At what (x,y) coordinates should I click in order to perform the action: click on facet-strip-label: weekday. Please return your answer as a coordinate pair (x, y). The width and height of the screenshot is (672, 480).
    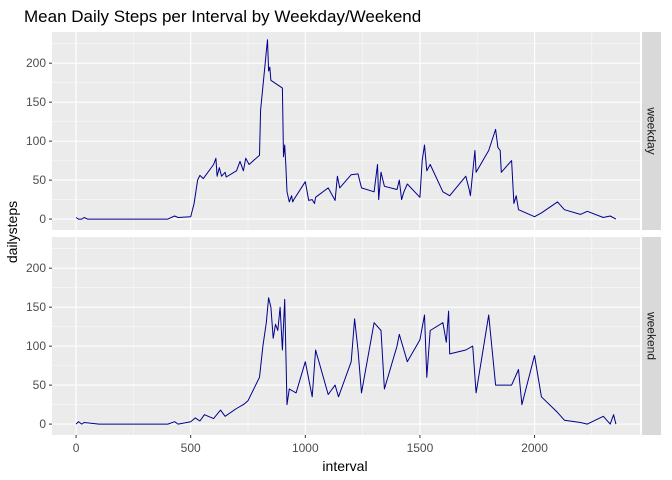
    Looking at the image, I should click on (652, 130).